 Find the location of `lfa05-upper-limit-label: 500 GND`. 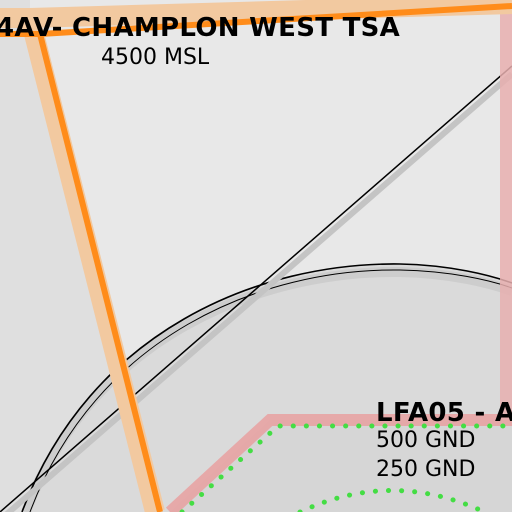

lfa05-upper-limit-label: 500 GND is located at coordinates (426, 440).